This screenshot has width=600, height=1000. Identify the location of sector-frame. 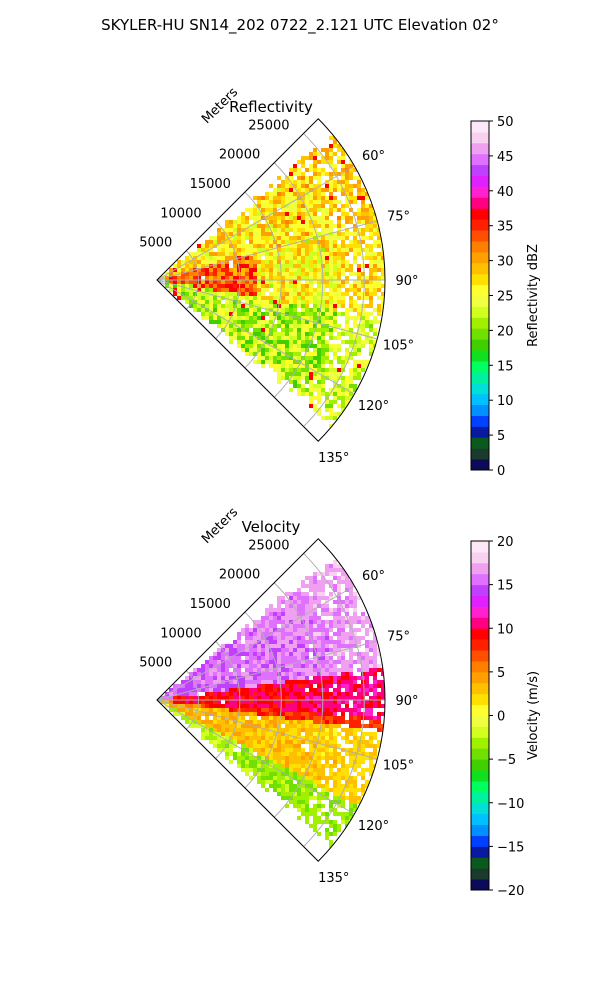
(271, 700).